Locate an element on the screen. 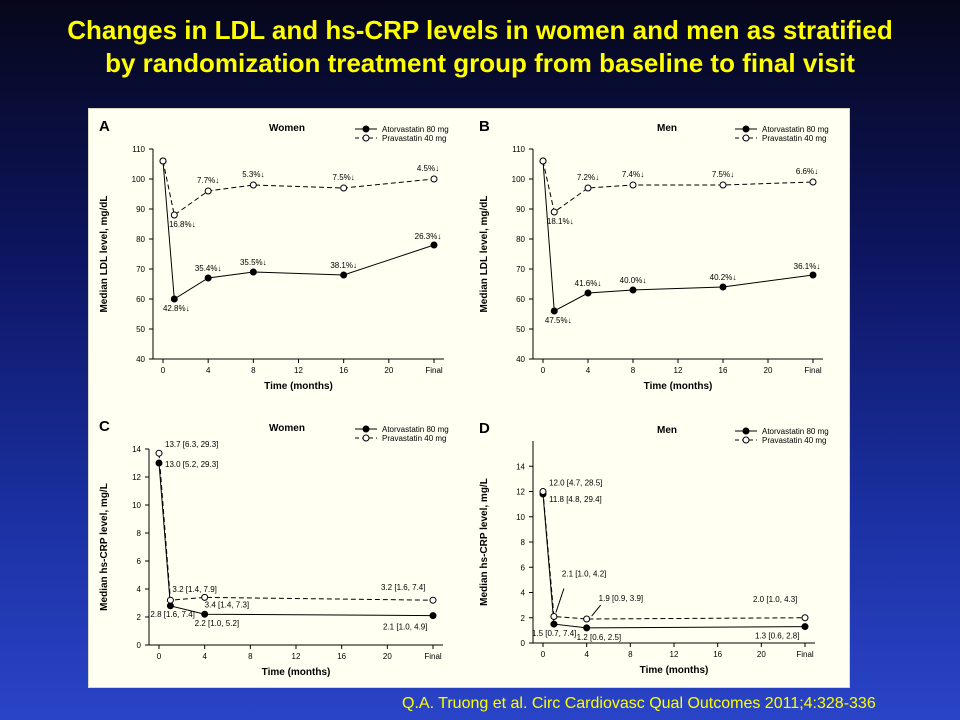  data-label: 3.4 [1.4, 7.3] is located at coordinates (227, 604).